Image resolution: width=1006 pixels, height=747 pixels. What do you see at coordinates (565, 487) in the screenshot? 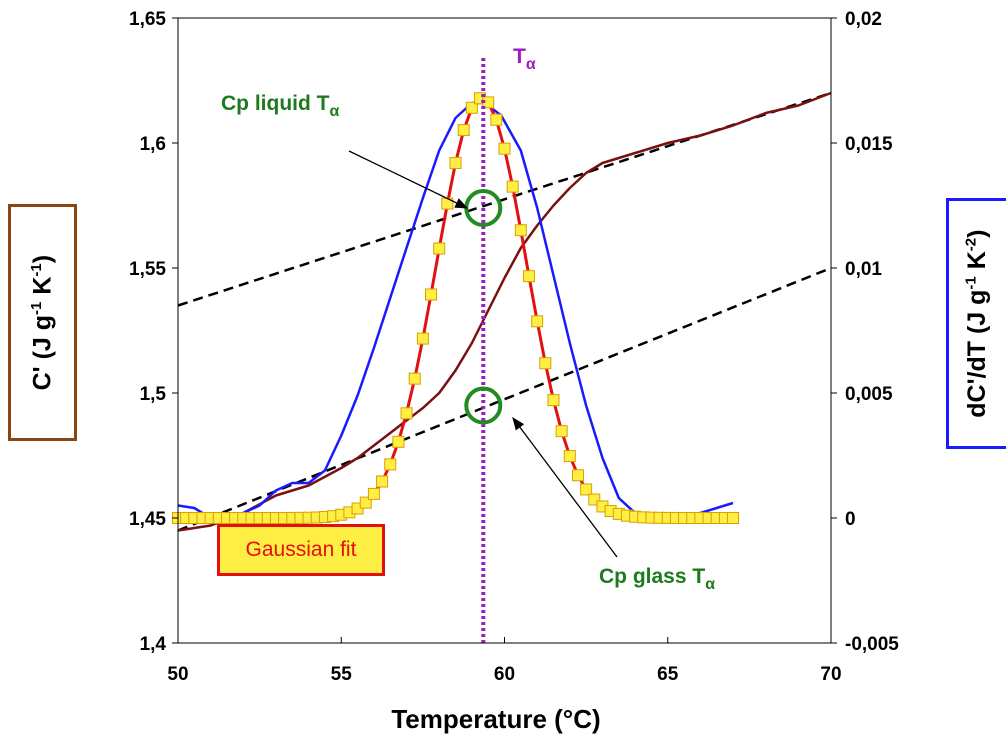
I see `cp-glass-arrow` at bounding box center [565, 487].